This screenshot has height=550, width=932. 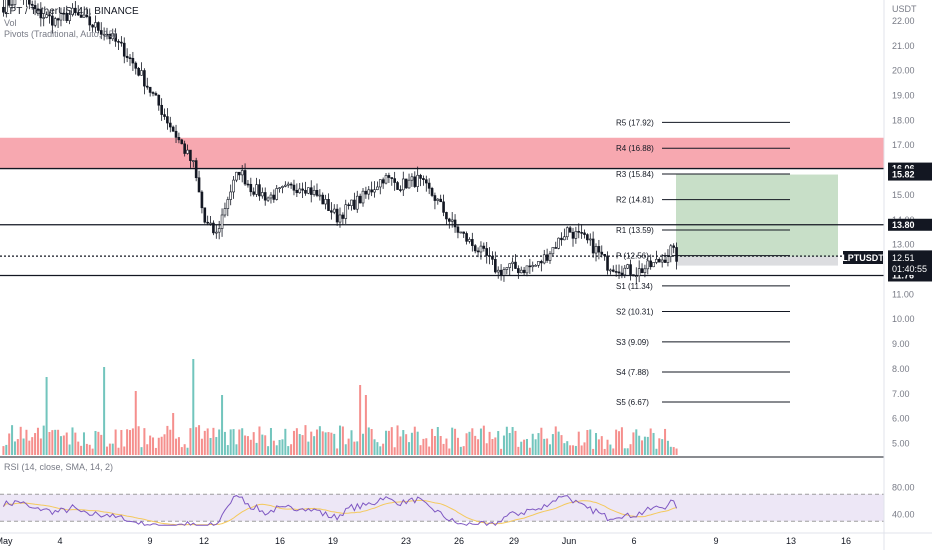 What do you see at coordinates (58, 467) in the screenshot?
I see `rsi-legend: RSI (14, close, SMA, 14, 2)` at bounding box center [58, 467].